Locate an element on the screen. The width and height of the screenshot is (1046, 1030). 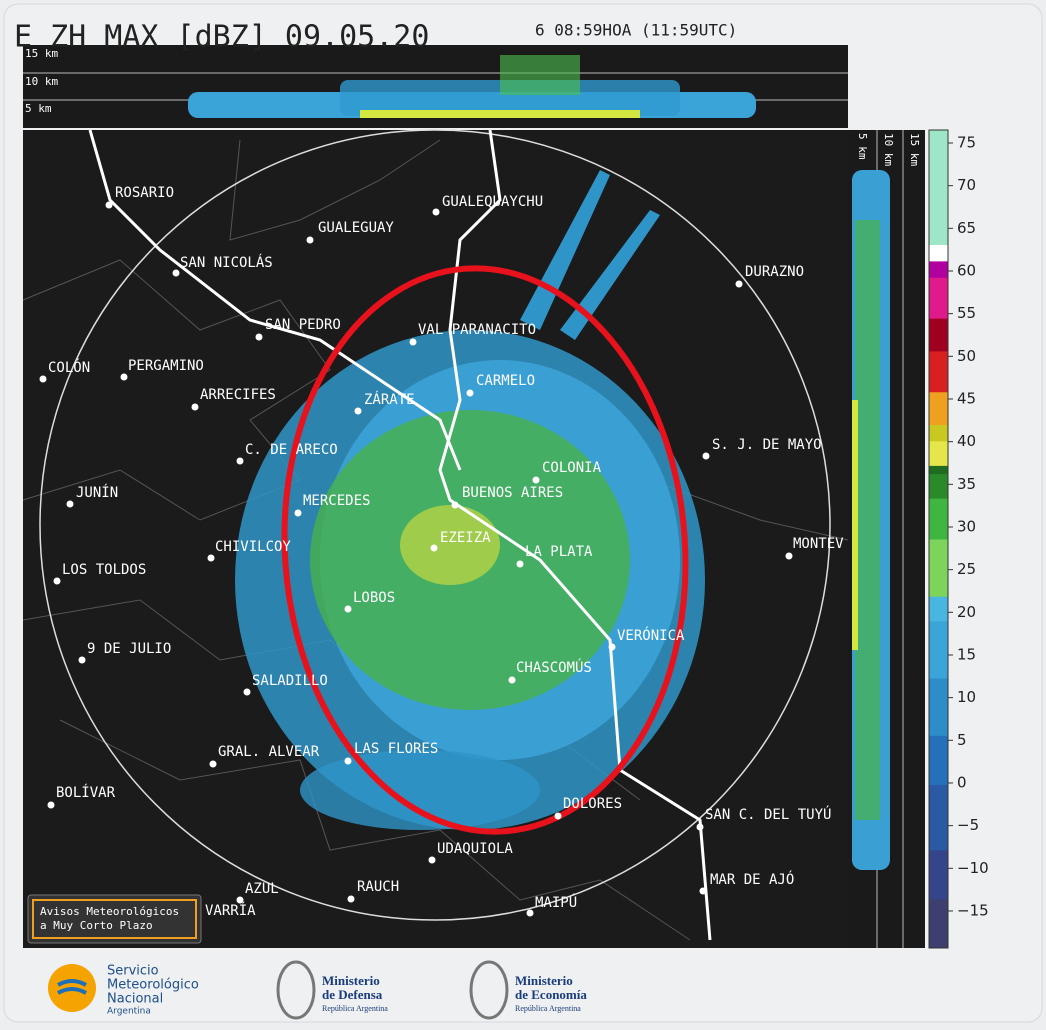
colorbar-label: 25 is located at coordinates (966, 569).